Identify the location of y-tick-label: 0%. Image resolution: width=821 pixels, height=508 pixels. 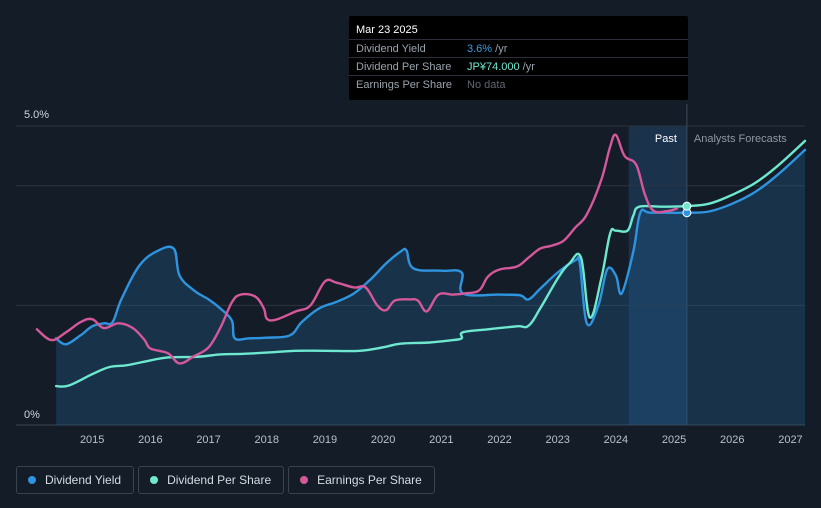
(32, 415).